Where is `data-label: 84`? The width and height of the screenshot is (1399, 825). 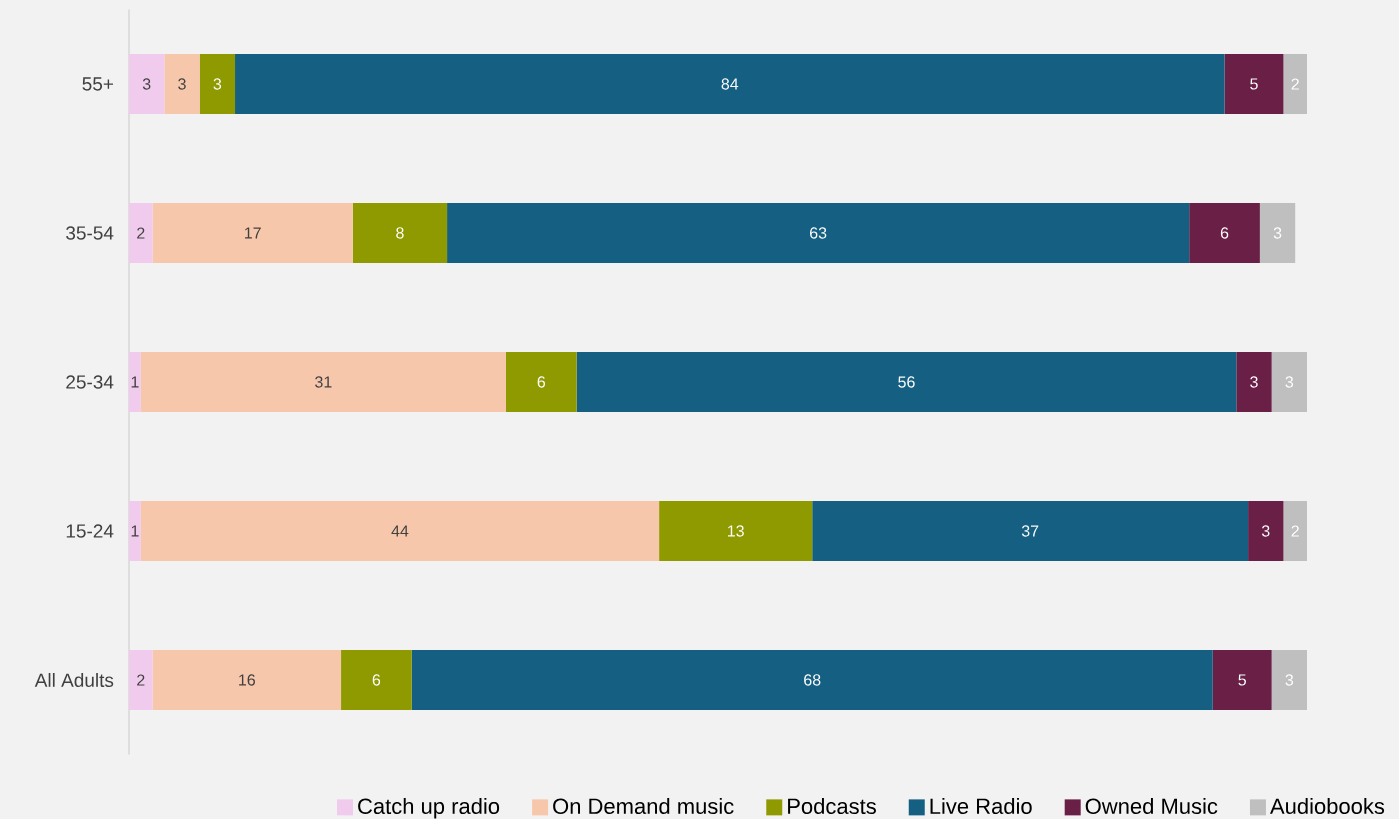 data-label: 84 is located at coordinates (730, 84).